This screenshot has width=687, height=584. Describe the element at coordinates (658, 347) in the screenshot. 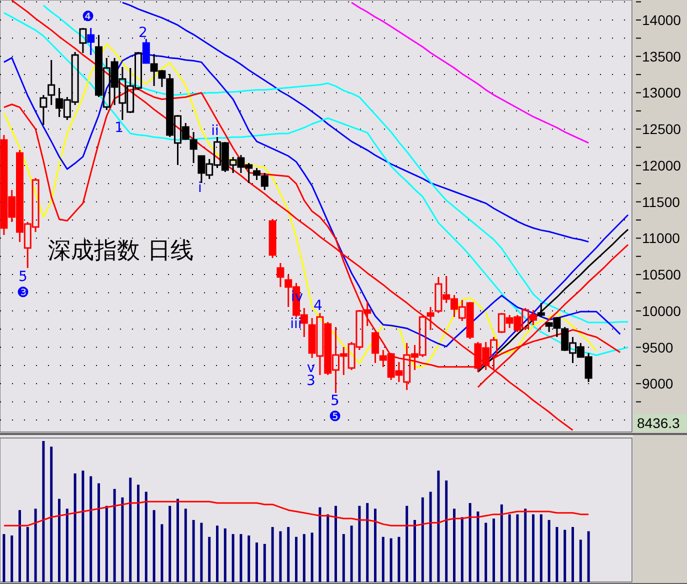

I see `y-tick-label: 9500` at that location.